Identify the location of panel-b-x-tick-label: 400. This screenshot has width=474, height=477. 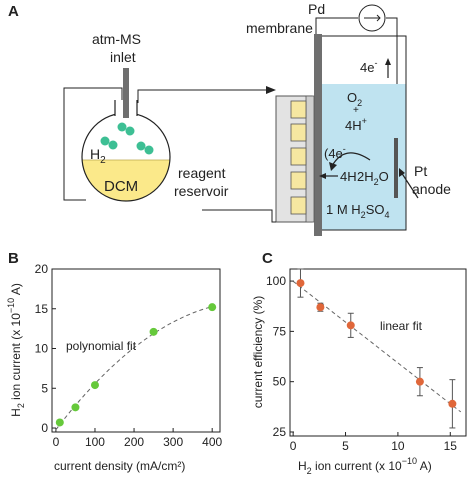
(212, 442).